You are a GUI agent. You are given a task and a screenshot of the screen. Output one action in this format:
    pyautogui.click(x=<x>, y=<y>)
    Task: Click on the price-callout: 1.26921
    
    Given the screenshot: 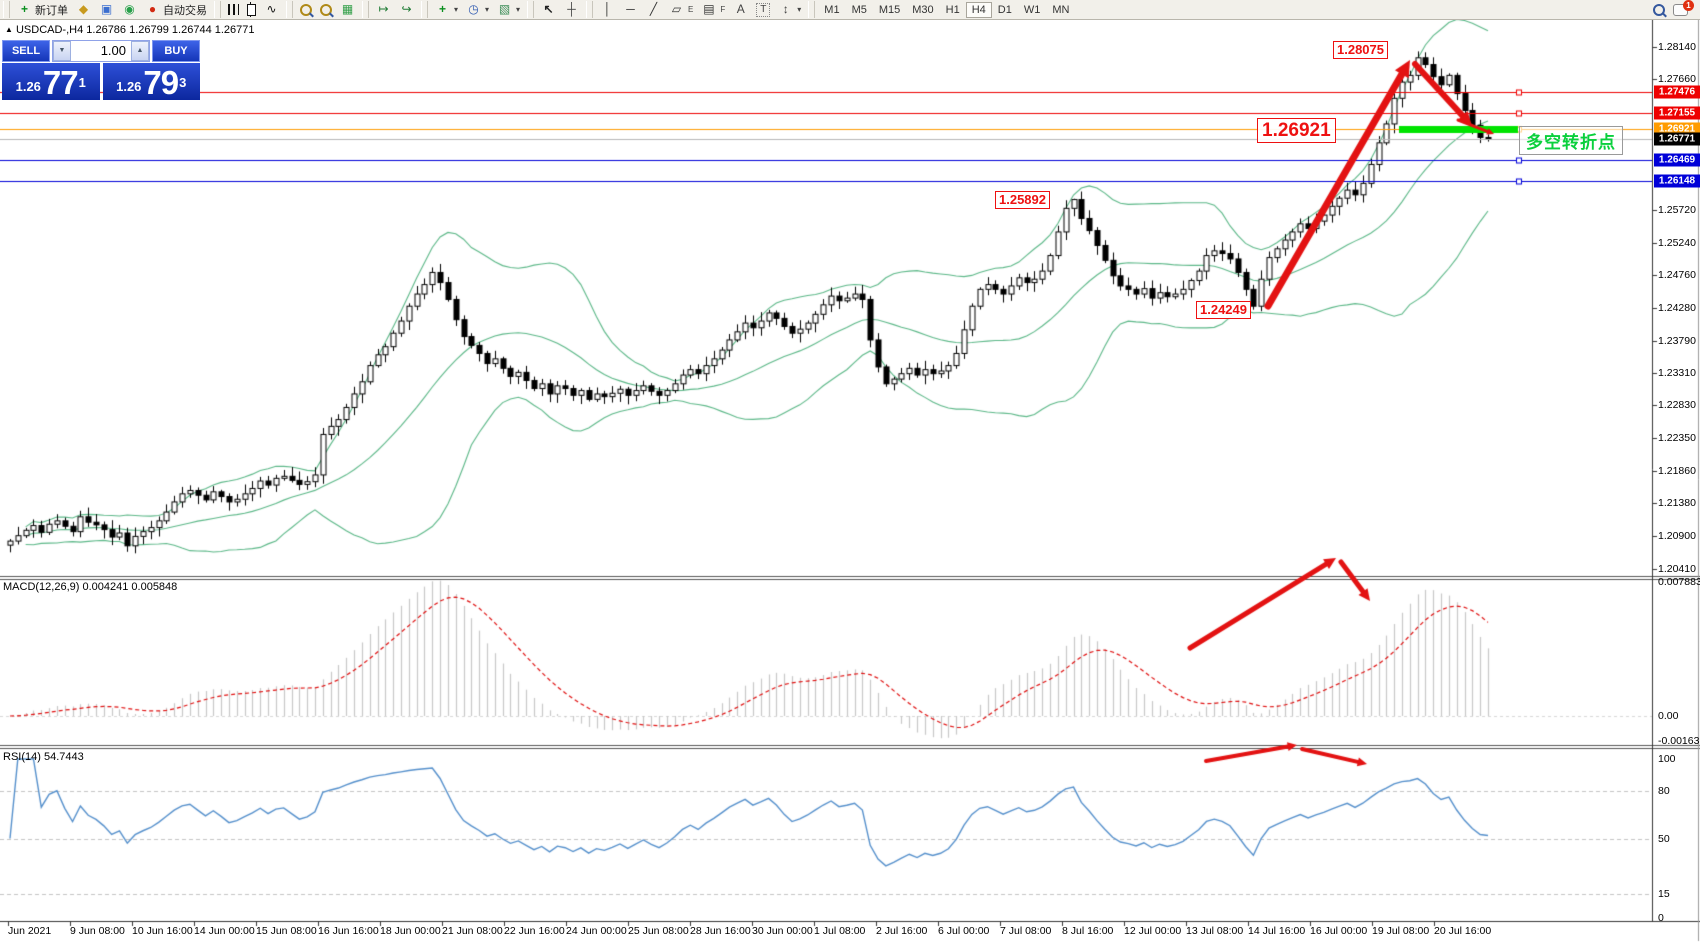 What is the action you would take?
    pyautogui.click(x=1296, y=130)
    